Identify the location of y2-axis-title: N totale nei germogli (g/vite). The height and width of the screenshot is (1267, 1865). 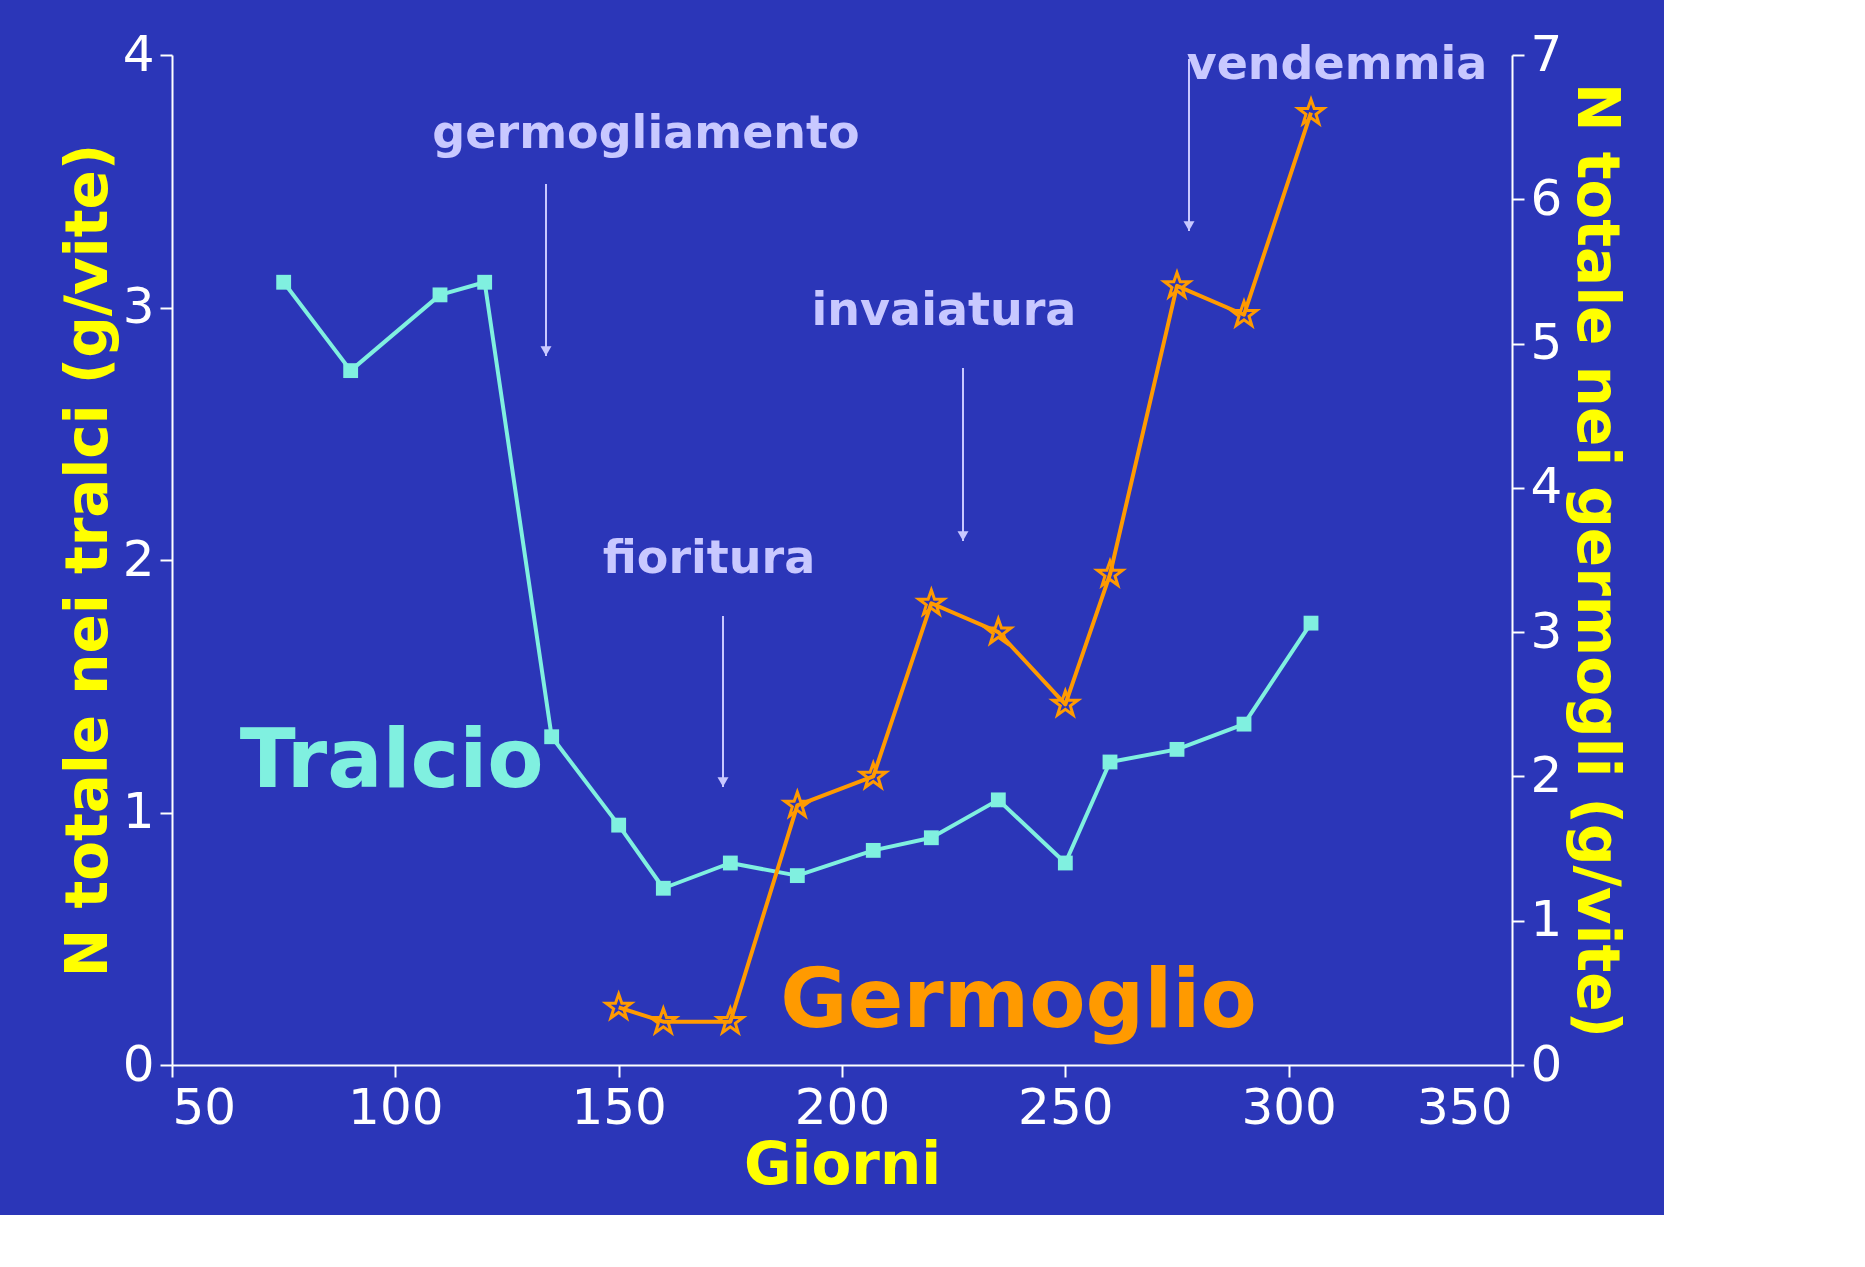
(1598, 560).